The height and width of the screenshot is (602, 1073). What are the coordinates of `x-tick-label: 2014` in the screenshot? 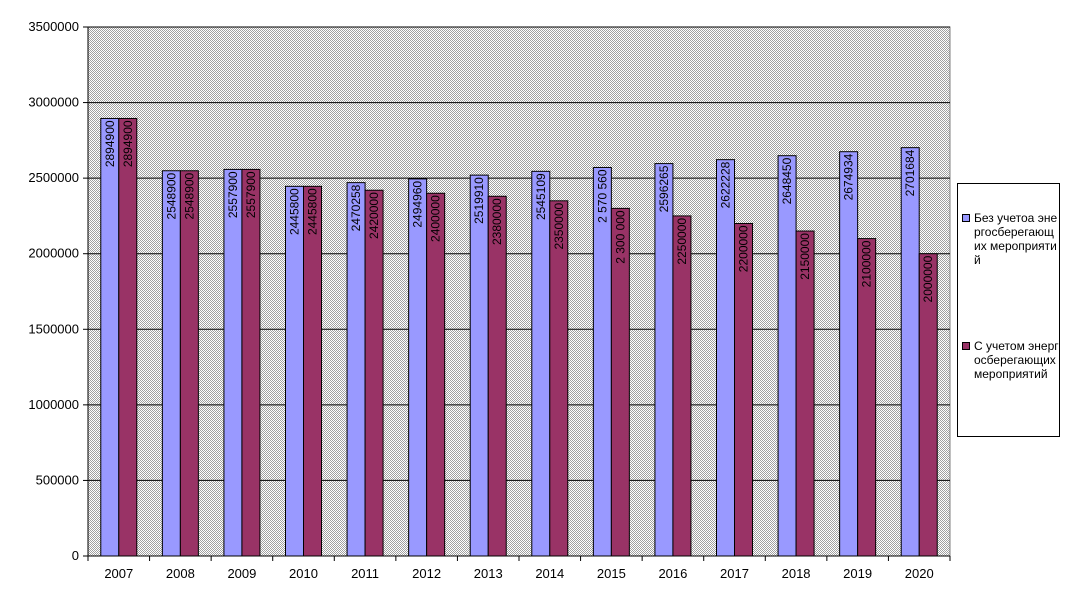 It's located at (549, 573).